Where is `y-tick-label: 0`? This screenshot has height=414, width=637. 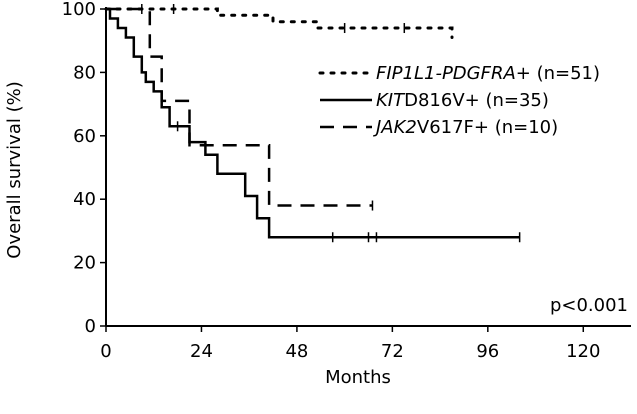
y-tick-label: 0 is located at coordinates (90, 326).